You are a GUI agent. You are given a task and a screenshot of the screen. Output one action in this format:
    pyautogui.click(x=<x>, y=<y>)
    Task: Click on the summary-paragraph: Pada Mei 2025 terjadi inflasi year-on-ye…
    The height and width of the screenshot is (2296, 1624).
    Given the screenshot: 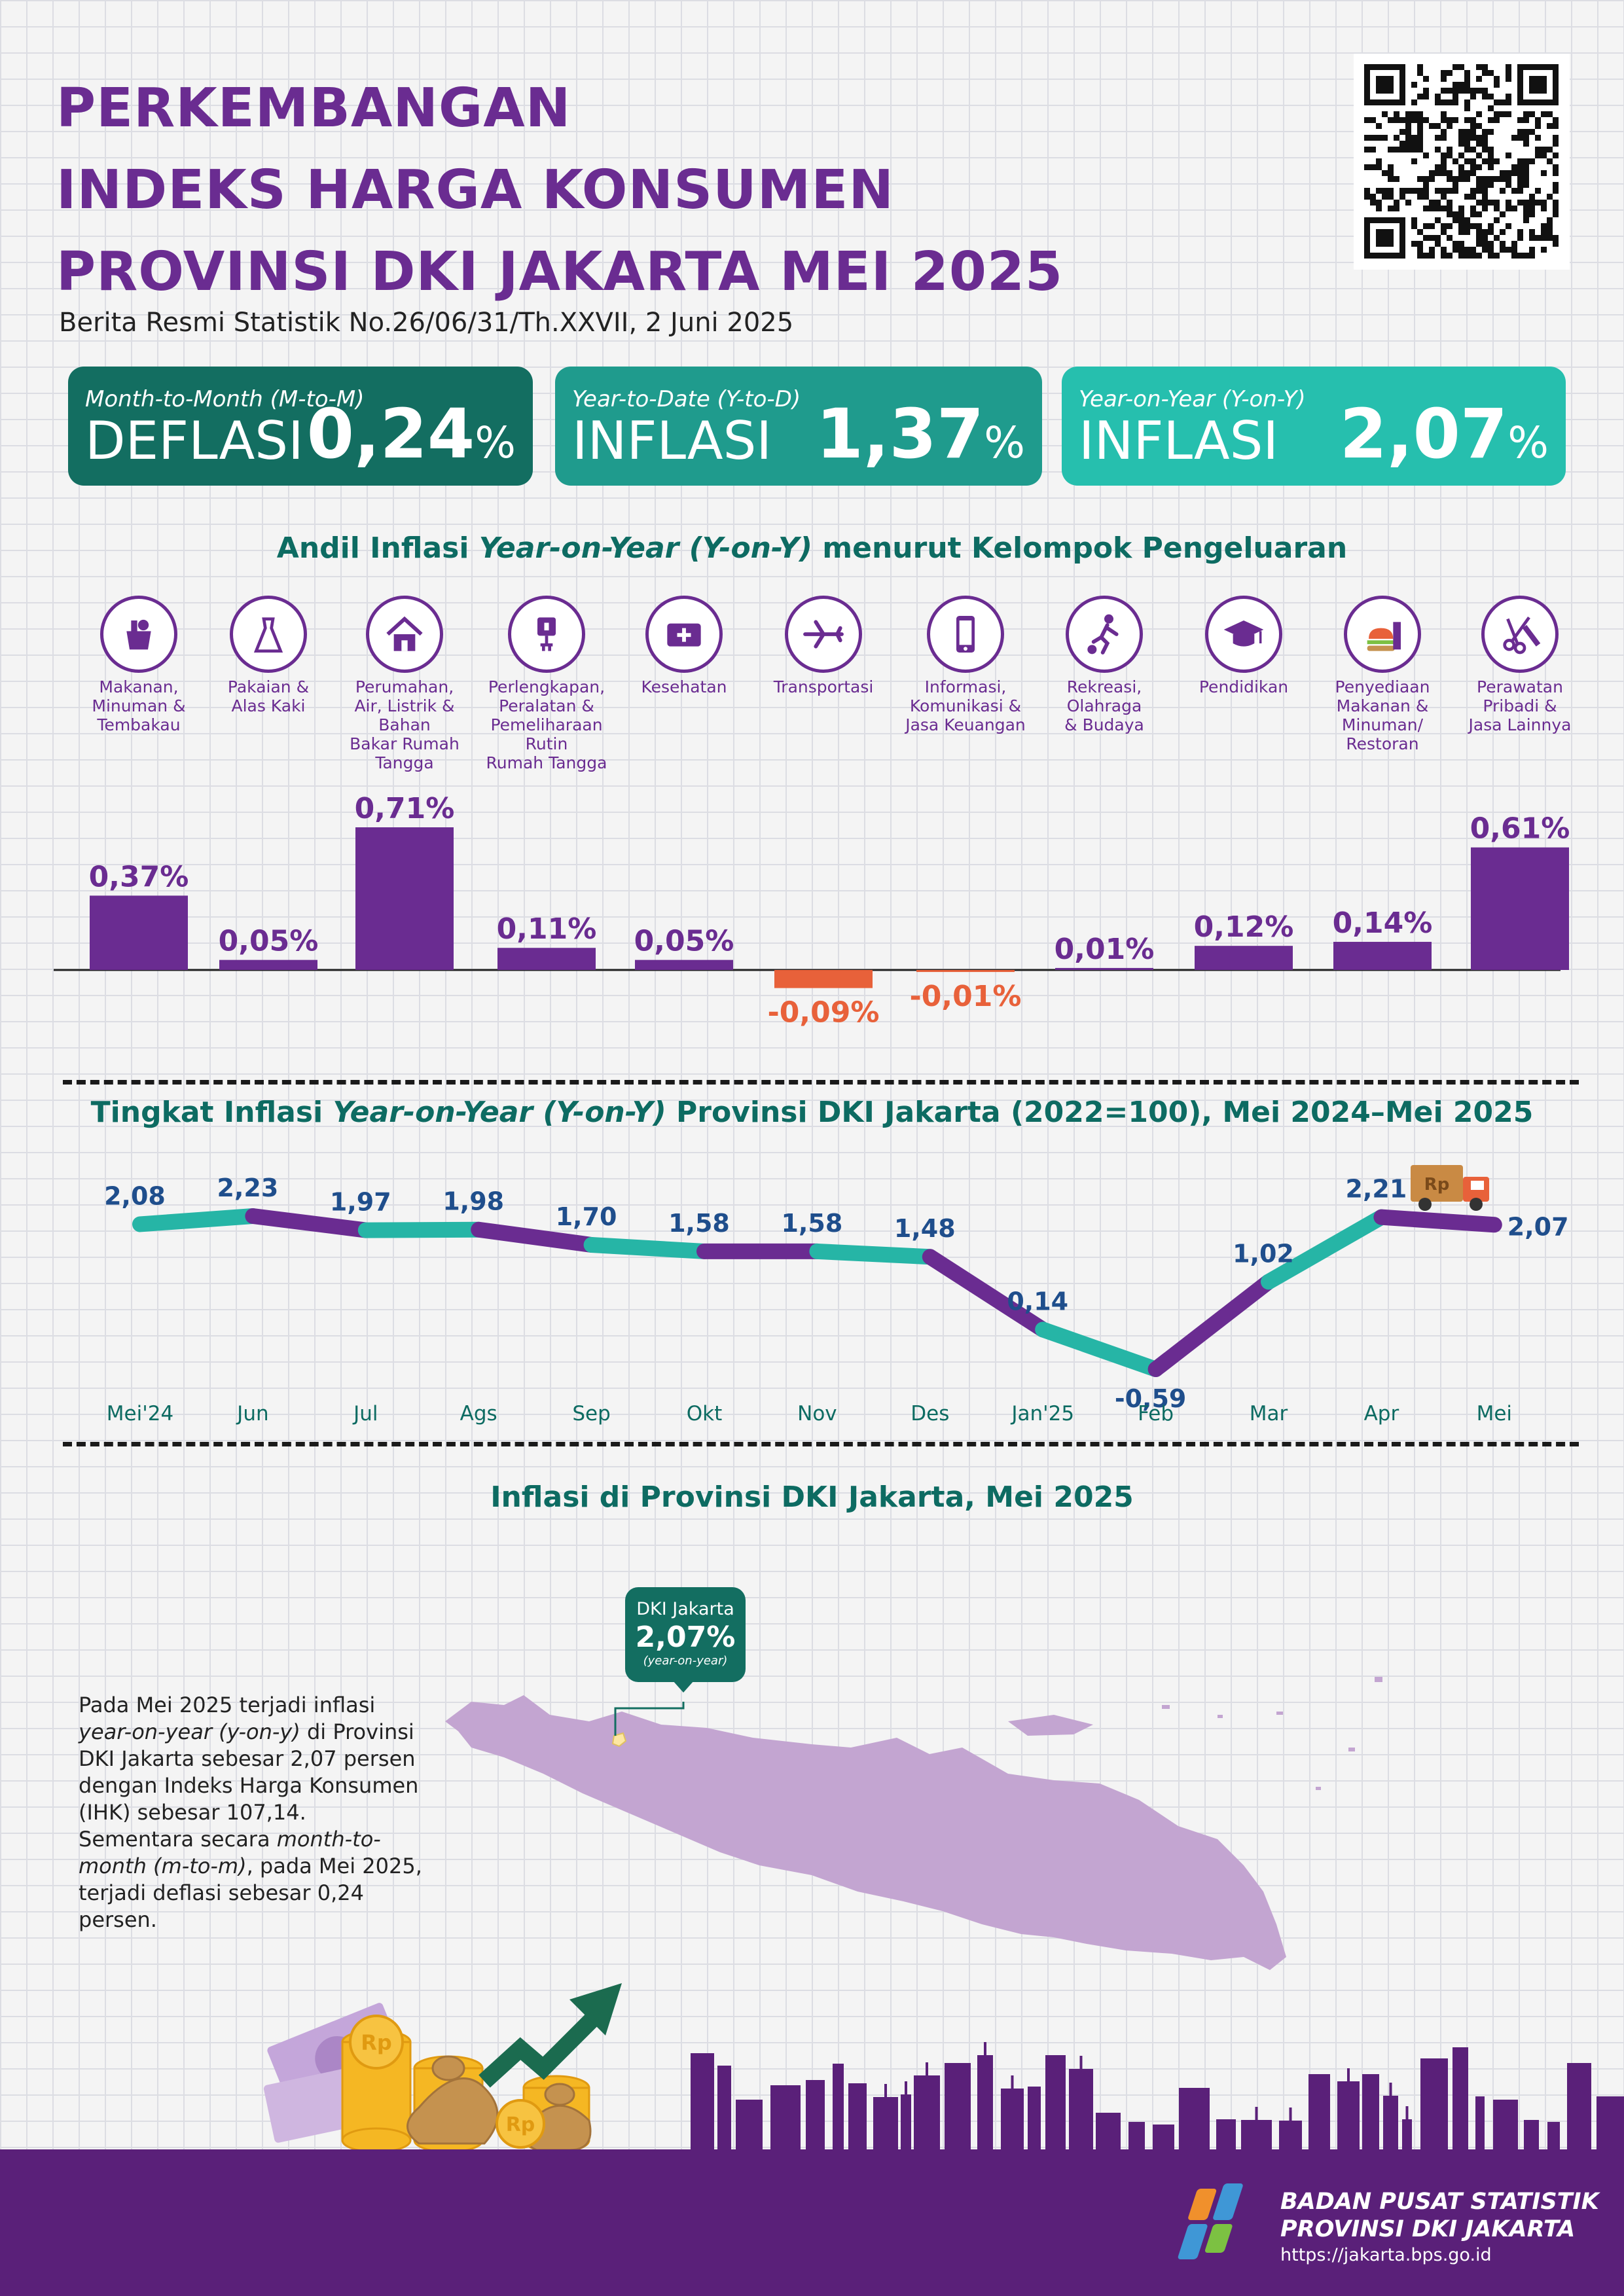 What is the action you would take?
    pyautogui.click(x=251, y=1812)
    